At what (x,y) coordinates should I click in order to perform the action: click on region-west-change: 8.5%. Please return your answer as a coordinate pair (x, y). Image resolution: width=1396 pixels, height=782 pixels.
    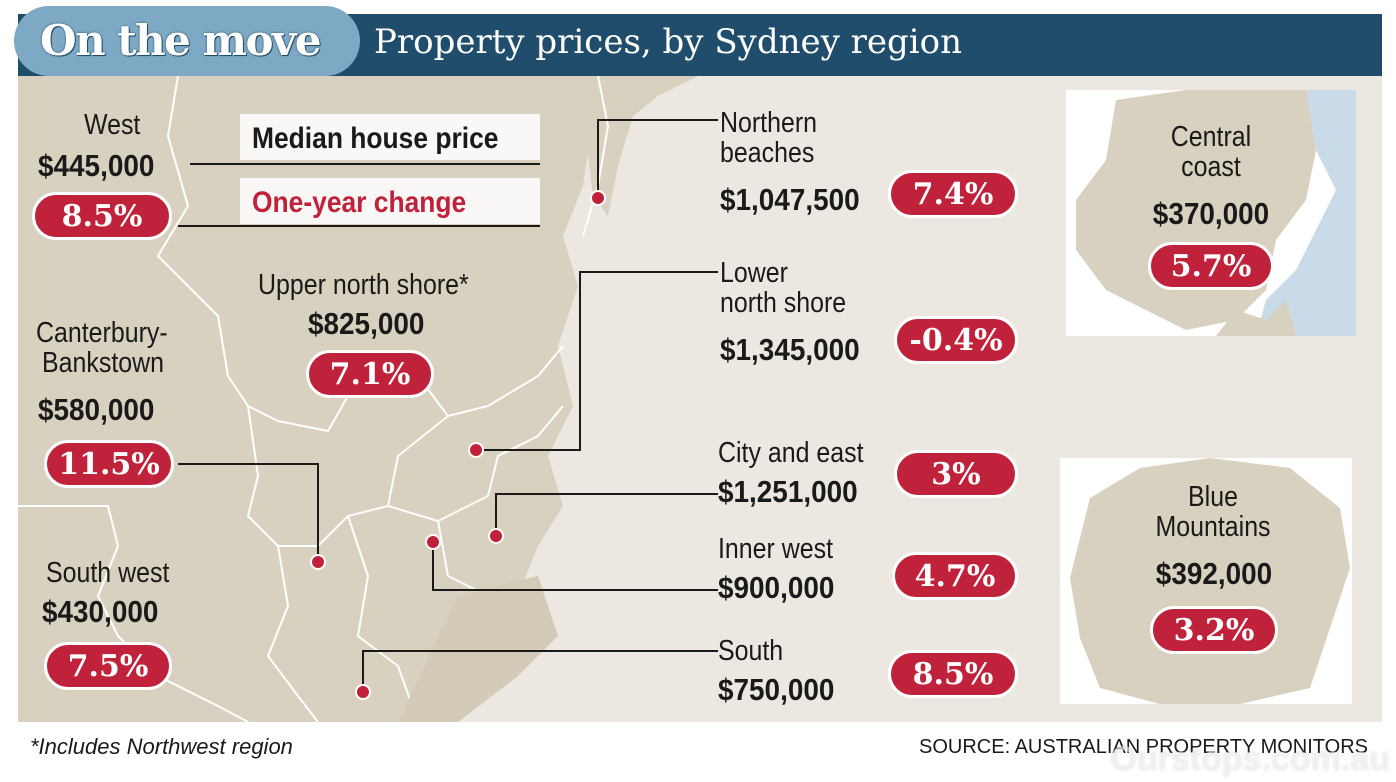
    Looking at the image, I should click on (102, 216).